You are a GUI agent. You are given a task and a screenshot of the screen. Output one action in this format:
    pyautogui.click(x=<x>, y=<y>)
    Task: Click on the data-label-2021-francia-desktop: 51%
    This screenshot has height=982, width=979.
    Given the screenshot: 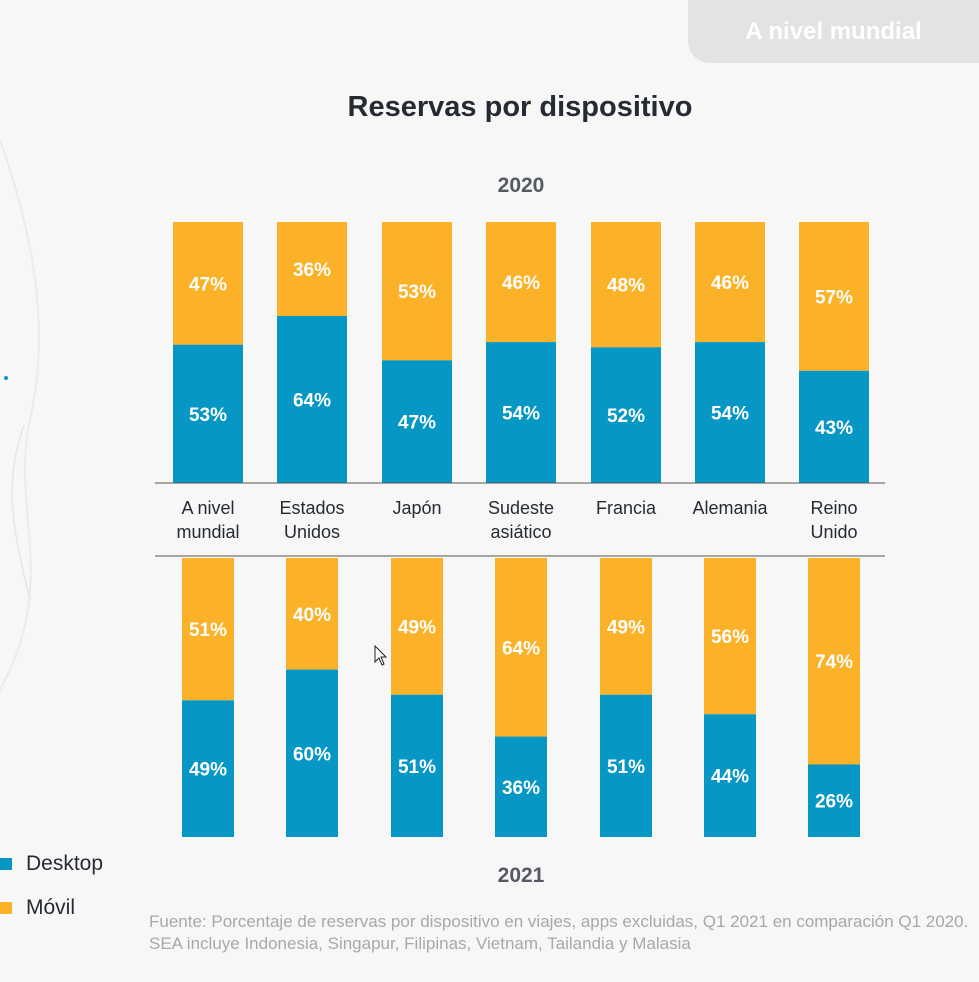 What is the action you would take?
    pyautogui.click(x=626, y=767)
    